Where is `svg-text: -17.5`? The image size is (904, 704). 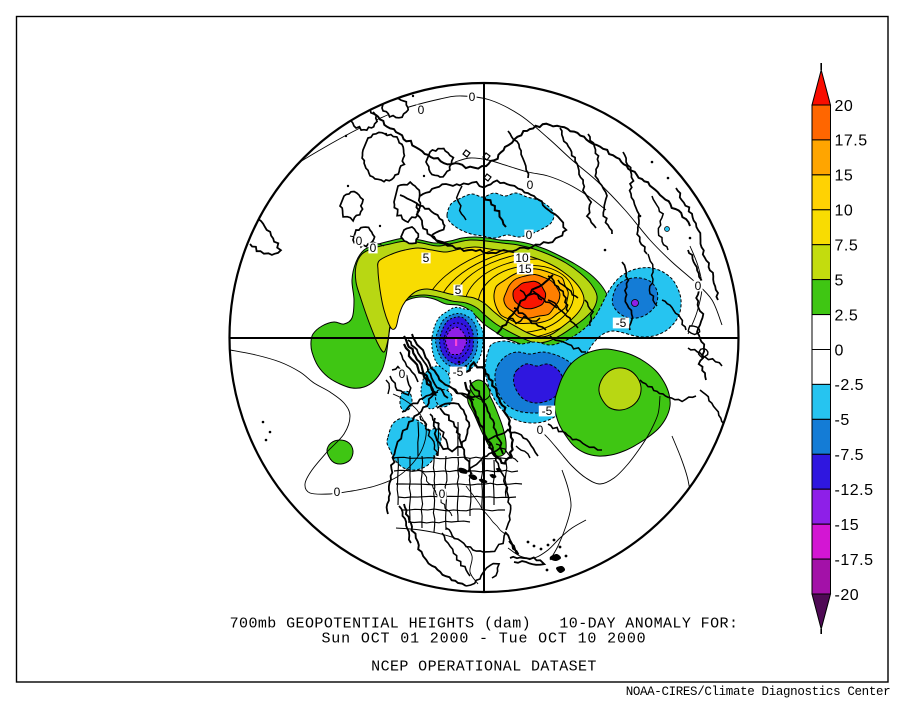 svg-text: -17.5 is located at coordinates (854, 560).